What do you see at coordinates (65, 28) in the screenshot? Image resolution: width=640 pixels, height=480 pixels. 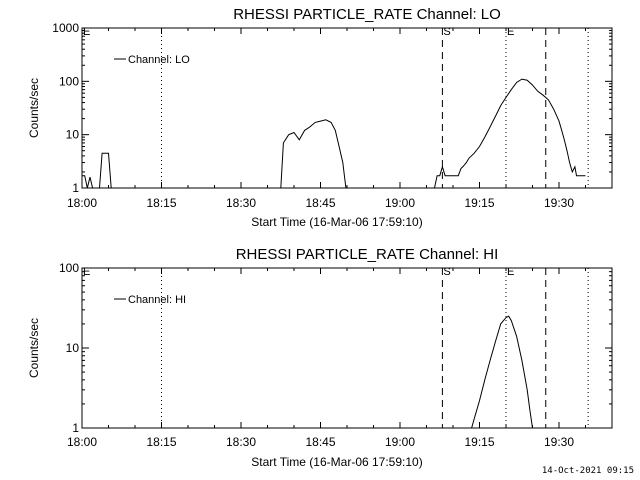 I see `y-tick-label: 1000` at bounding box center [65, 28].